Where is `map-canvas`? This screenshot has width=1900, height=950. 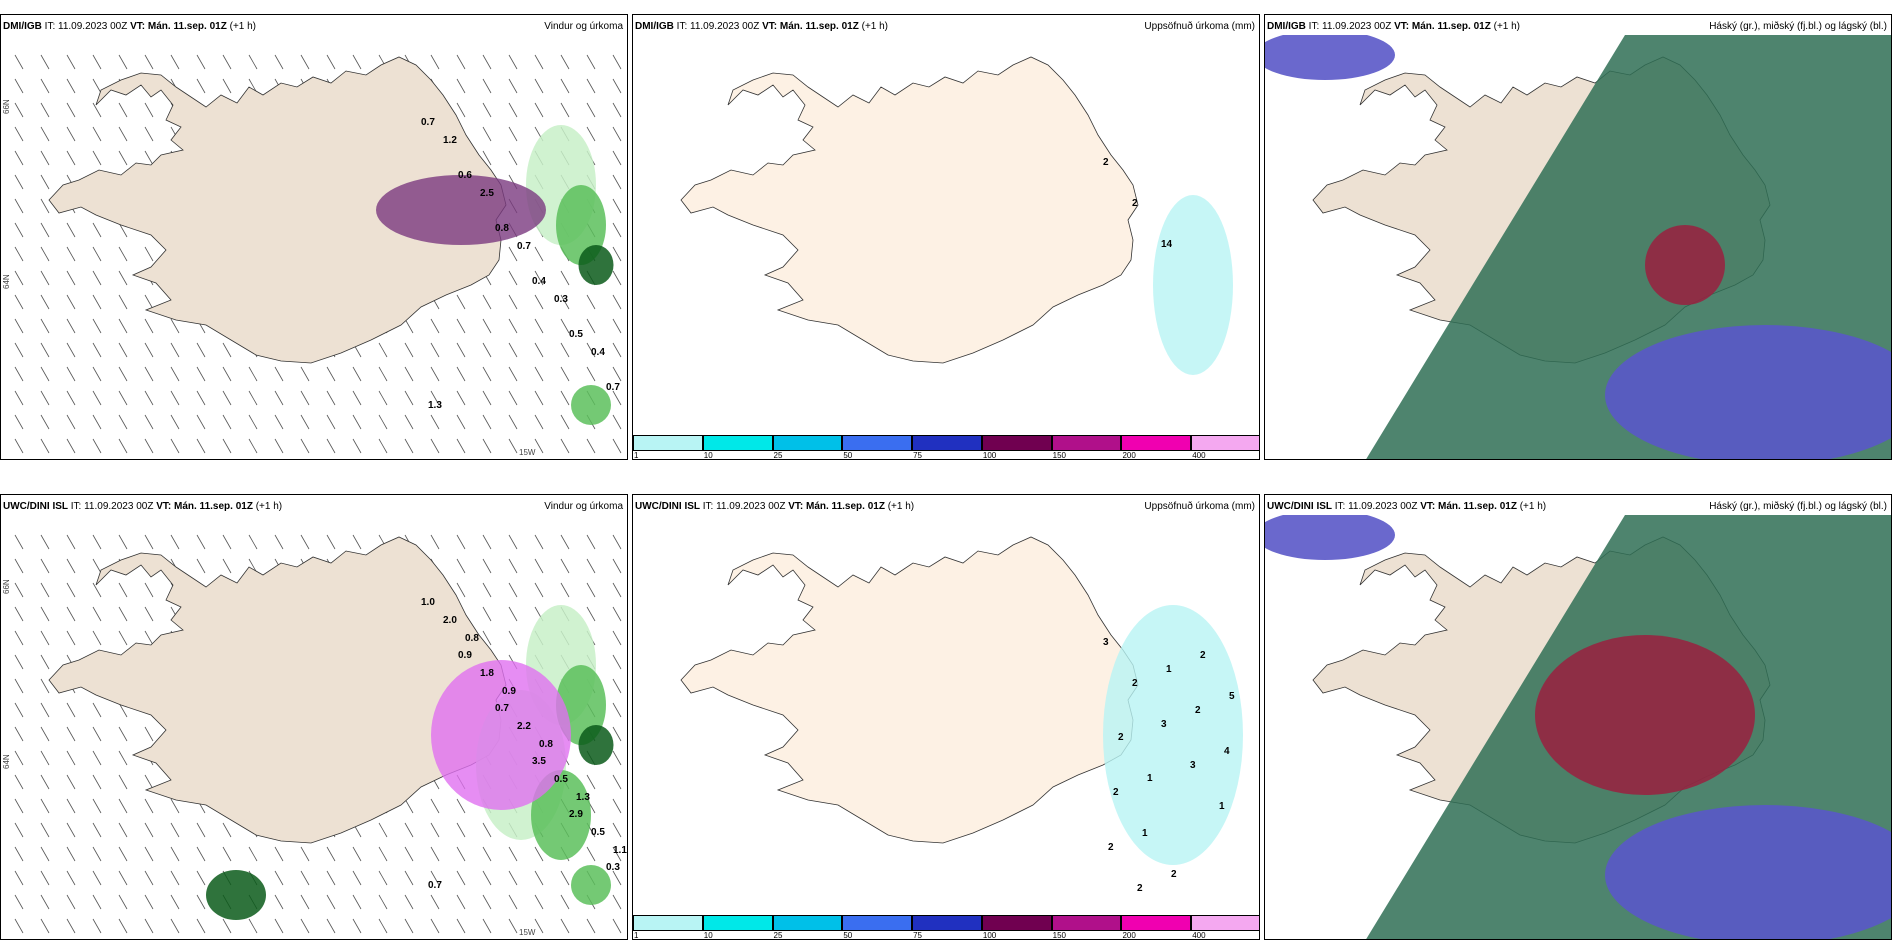 map-canvas is located at coordinates (1578, 247).